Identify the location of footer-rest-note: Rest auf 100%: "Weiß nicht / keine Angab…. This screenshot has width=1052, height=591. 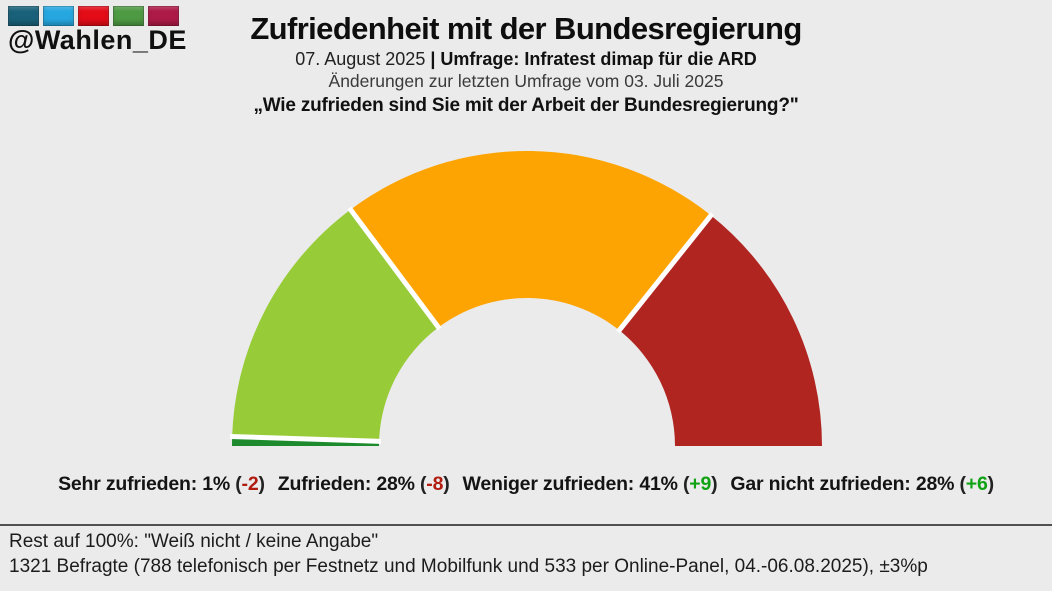
(194, 541).